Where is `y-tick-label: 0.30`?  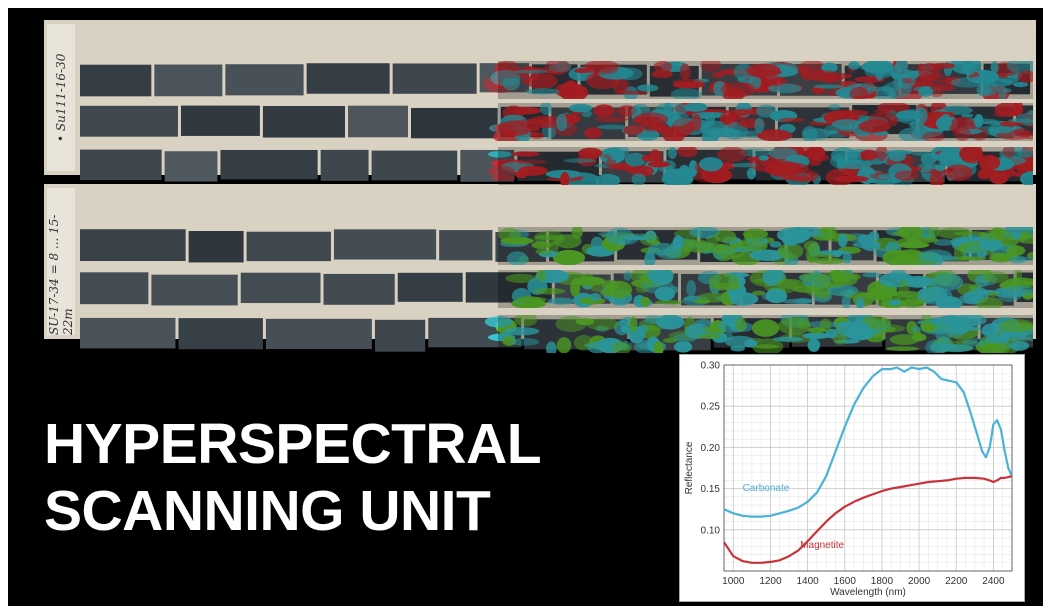 y-tick-label: 0.30 is located at coordinates (711, 366).